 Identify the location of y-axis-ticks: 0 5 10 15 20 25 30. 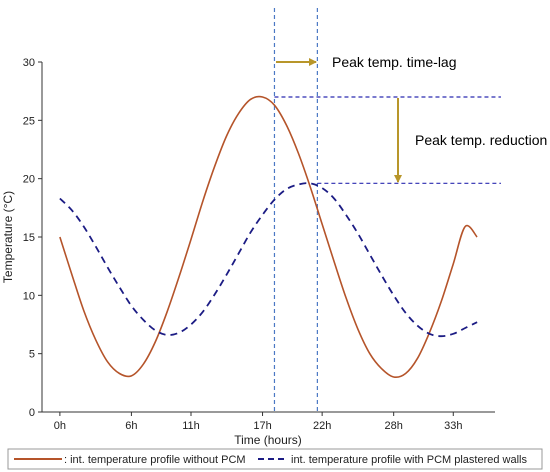
(32, 238).